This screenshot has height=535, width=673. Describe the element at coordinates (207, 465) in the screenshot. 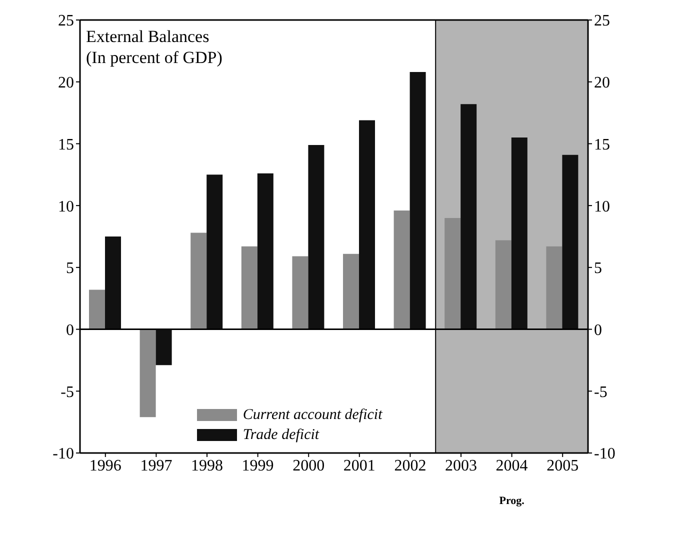

I see `x-tick-label: 1998` at that location.